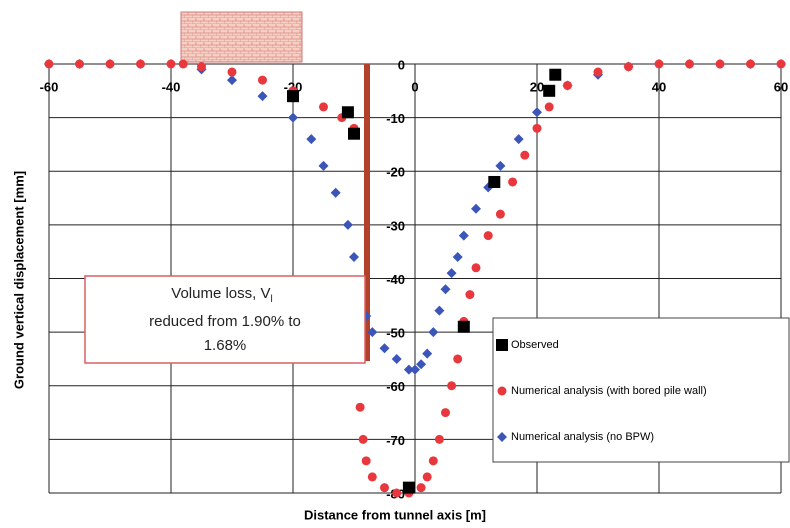 The image size is (790, 528). What do you see at coordinates (401, 64) in the screenshot?
I see `y-tick-label: 0` at bounding box center [401, 64].